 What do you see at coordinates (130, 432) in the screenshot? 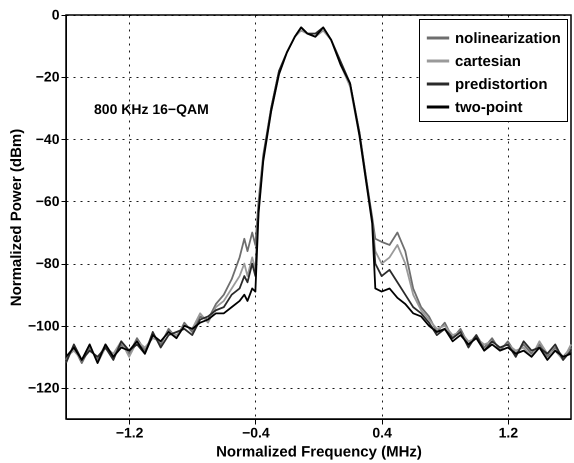
I see `x-tick-label: −1.2` at bounding box center [130, 432].